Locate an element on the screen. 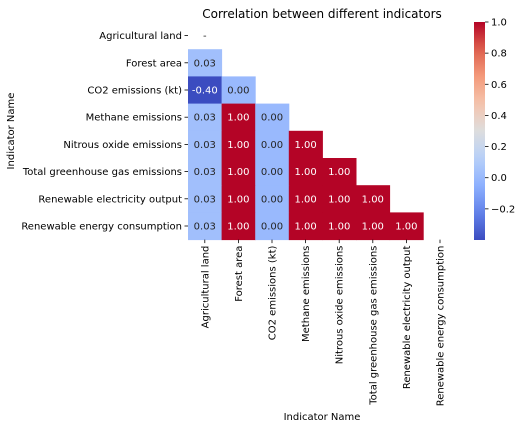 Image resolution: width=522 pixels, height=428 pixels. x-axis-label: Indicator Name is located at coordinates (322, 417).